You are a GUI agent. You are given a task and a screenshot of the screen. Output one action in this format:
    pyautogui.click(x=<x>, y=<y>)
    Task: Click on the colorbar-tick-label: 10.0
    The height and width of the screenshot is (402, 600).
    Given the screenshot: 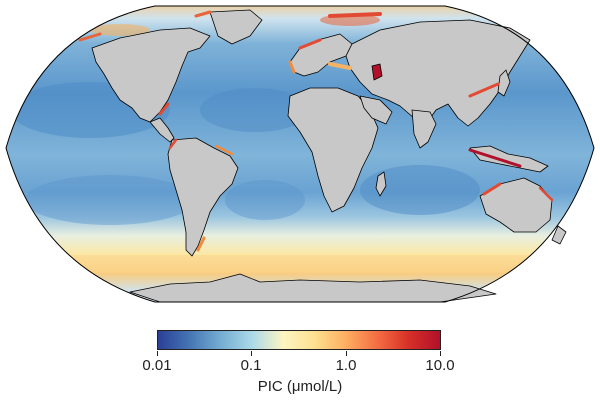 What is the action you would take?
    pyautogui.click(x=440, y=365)
    